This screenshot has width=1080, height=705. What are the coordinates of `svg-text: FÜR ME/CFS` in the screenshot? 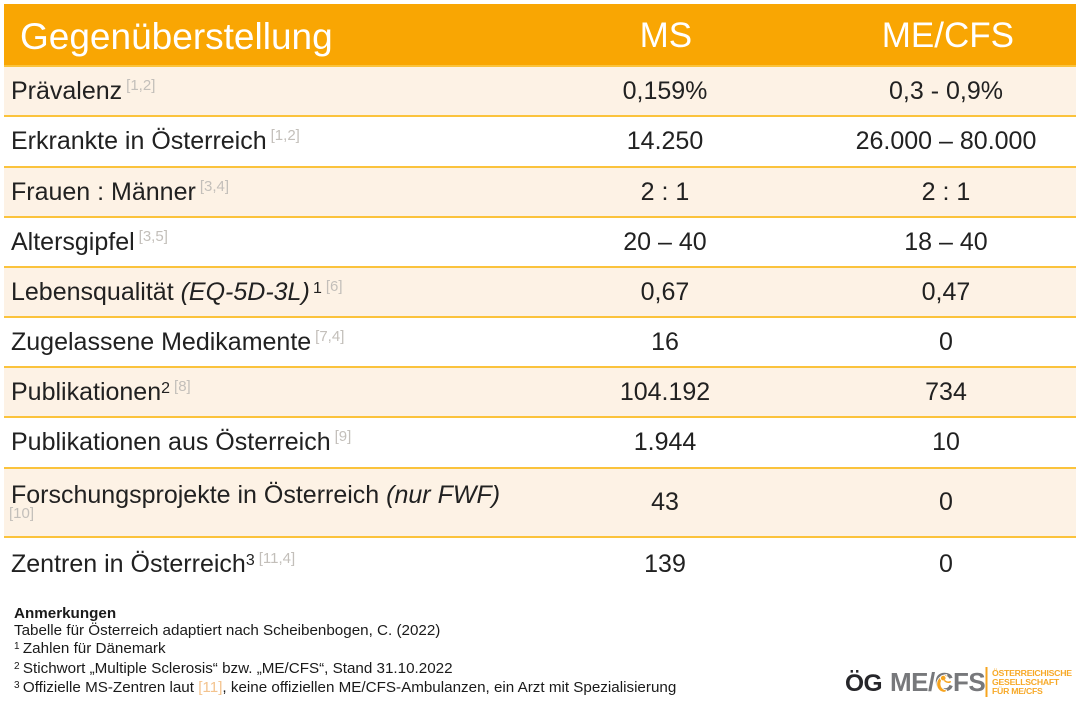 It's located at (1017, 691).